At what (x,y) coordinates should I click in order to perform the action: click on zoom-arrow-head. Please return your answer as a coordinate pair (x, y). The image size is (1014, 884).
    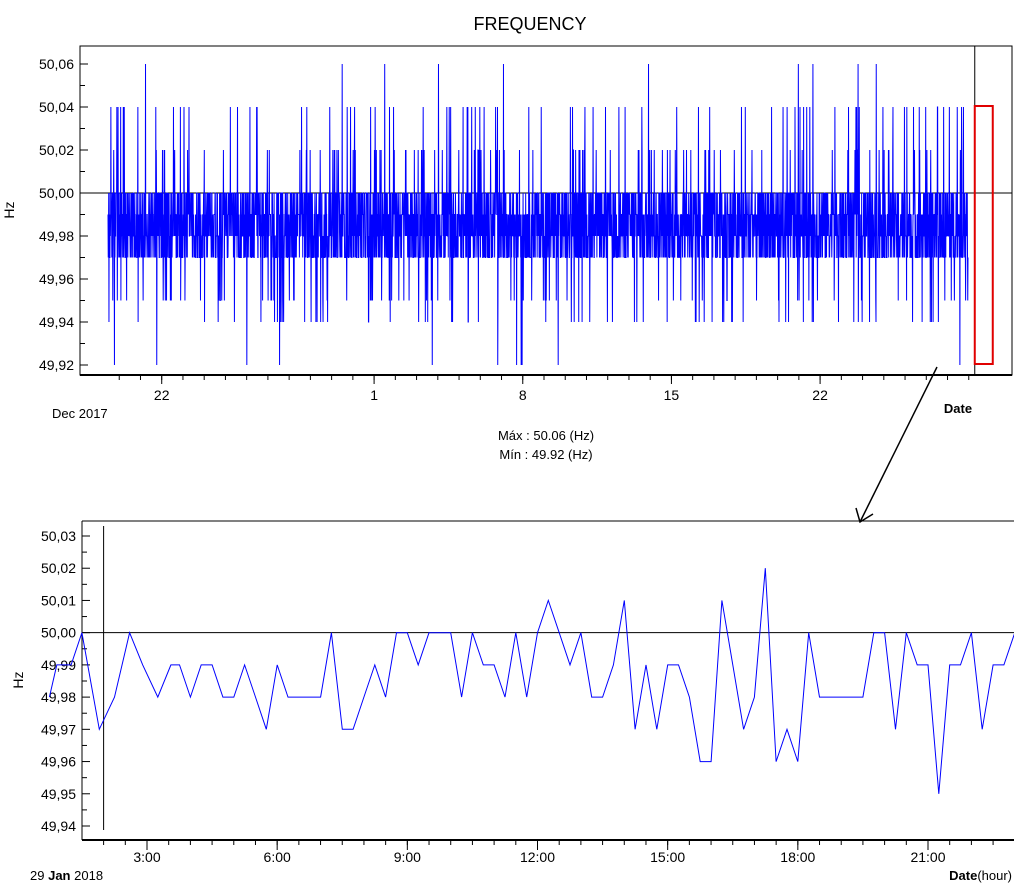
    Looking at the image, I should click on (864, 515).